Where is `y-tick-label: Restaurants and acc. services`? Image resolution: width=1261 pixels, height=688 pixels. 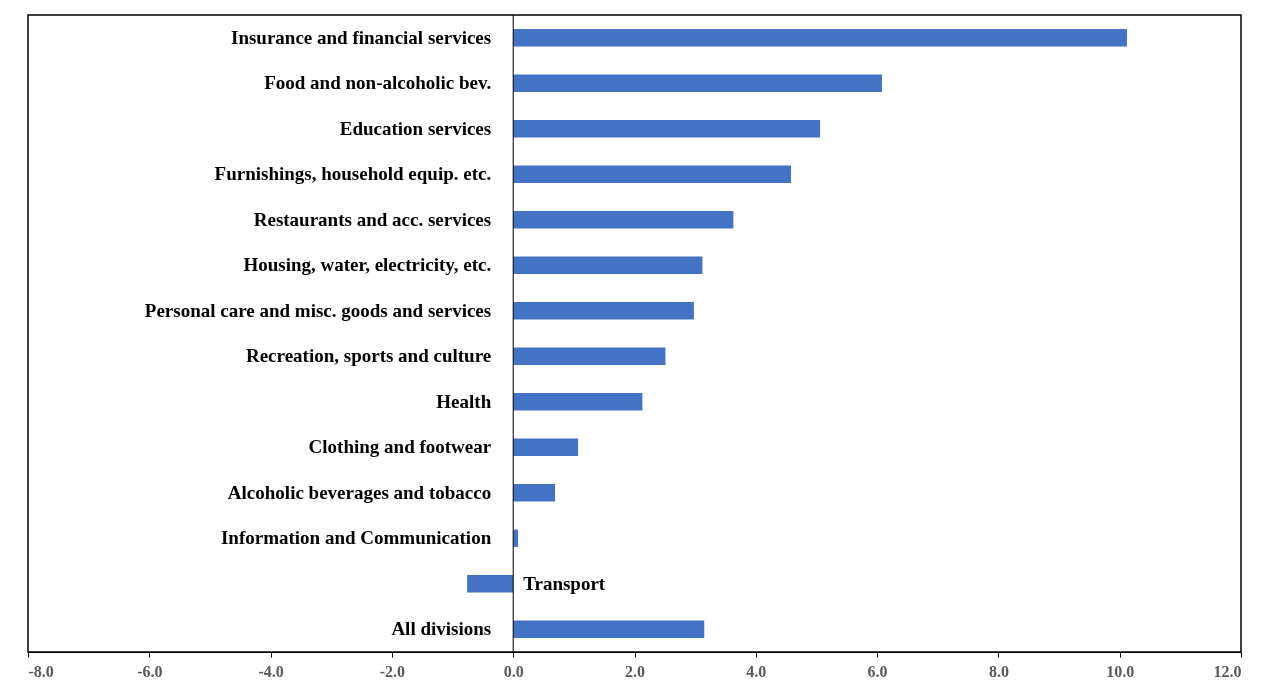
y-tick-label: Restaurants and acc. services is located at coordinates (372, 219).